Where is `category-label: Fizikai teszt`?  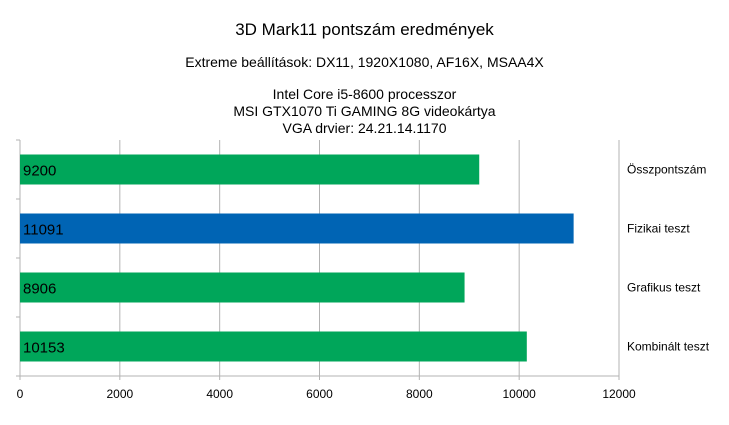
category-label: Fizikai teszt is located at coordinates (658, 229).